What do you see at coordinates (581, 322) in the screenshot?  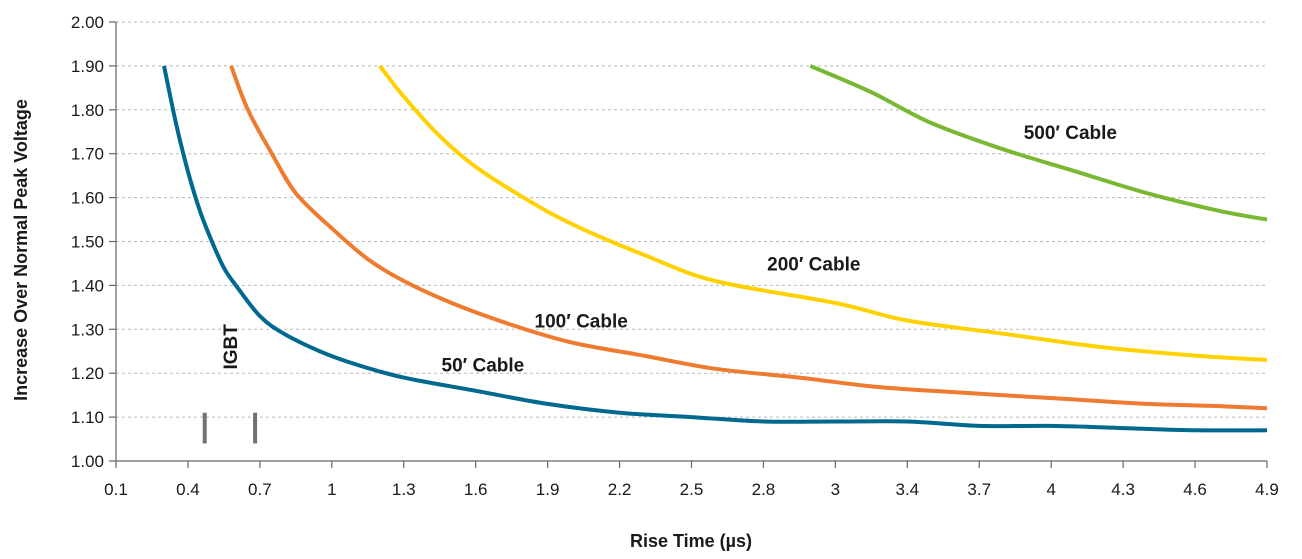 I see `series-label-2: 100′ Cable` at bounding box center [581, 322].